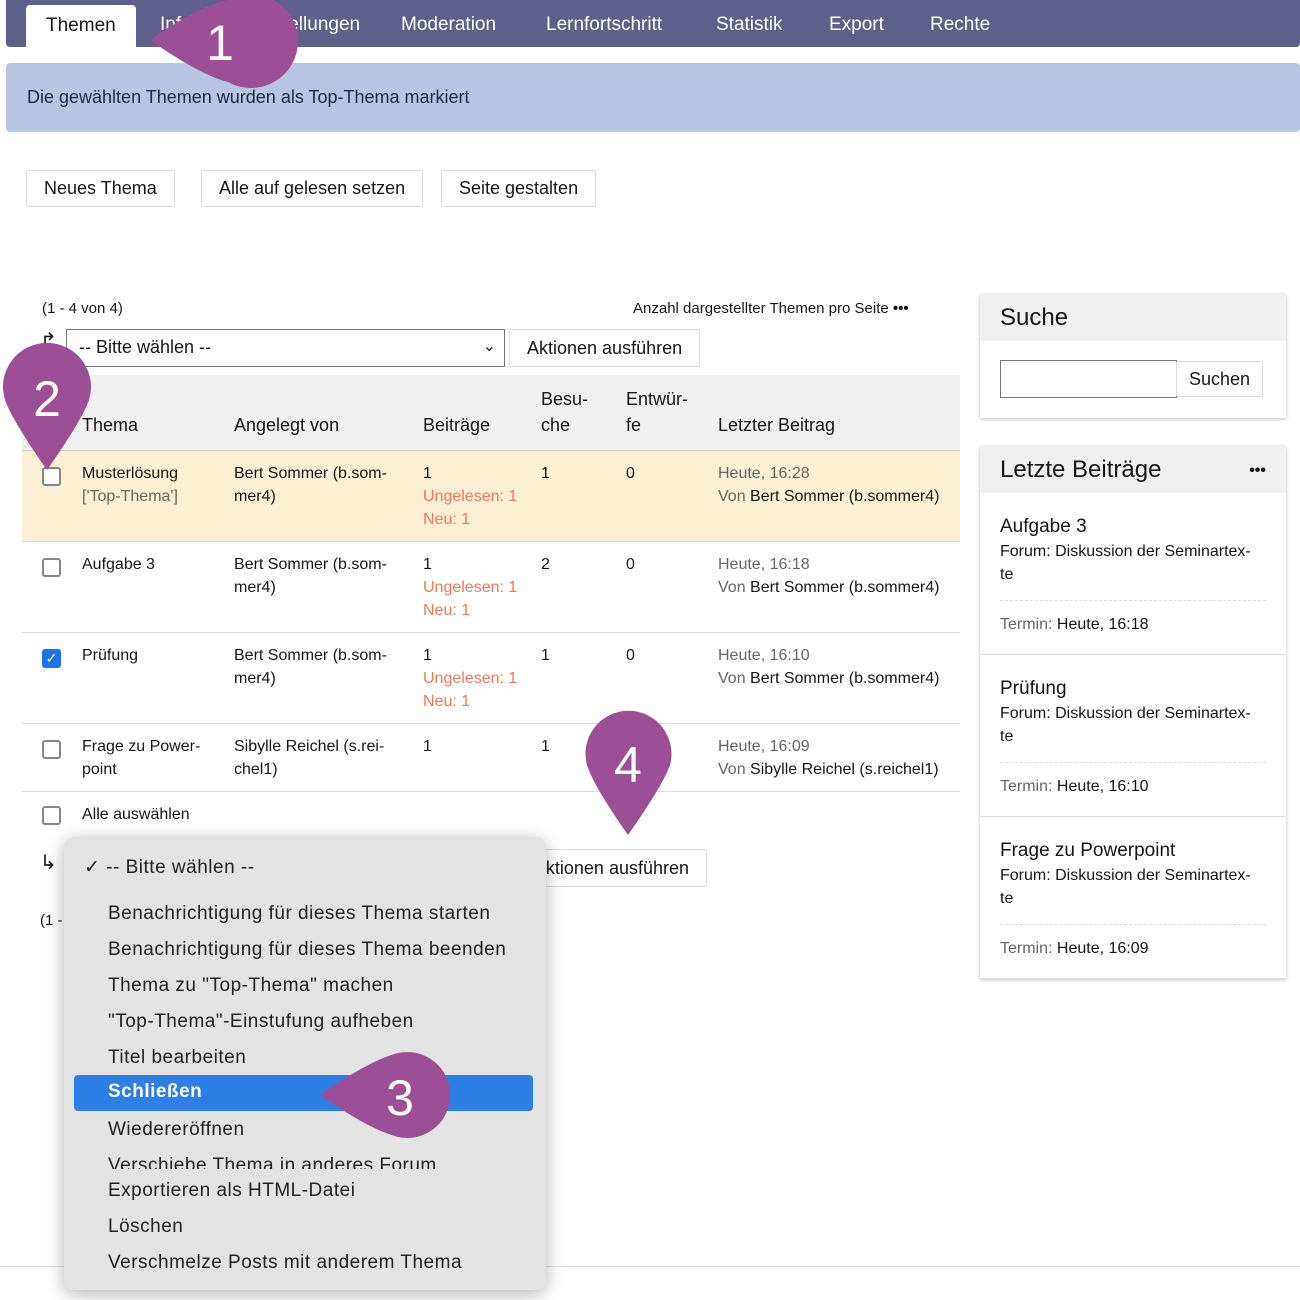 This screenshot has height=1300, width=1300. I want to click on topic-link: Frage zu Power- point, so click(141, 758).